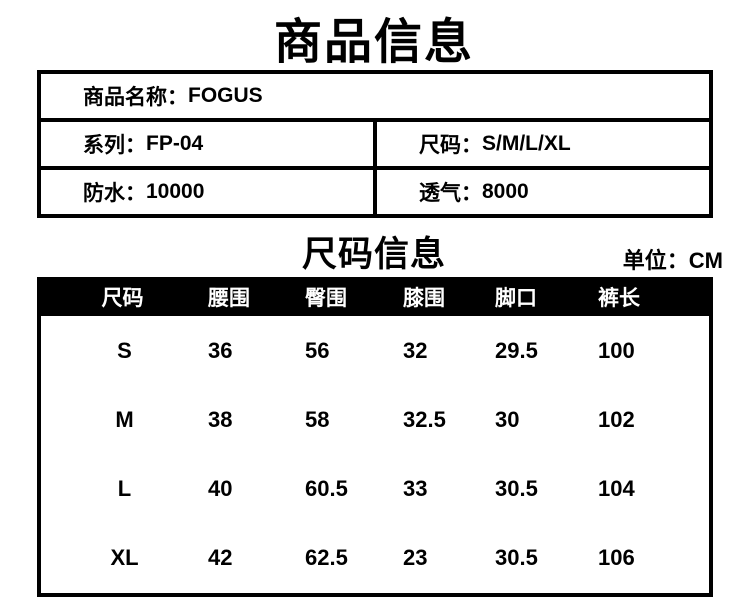 This screenshot has height=608, width=748. What do you see at coordinates (220, 488) in the screenshot?
I see `cell-waist: 40` at bounding box center [220, 488].